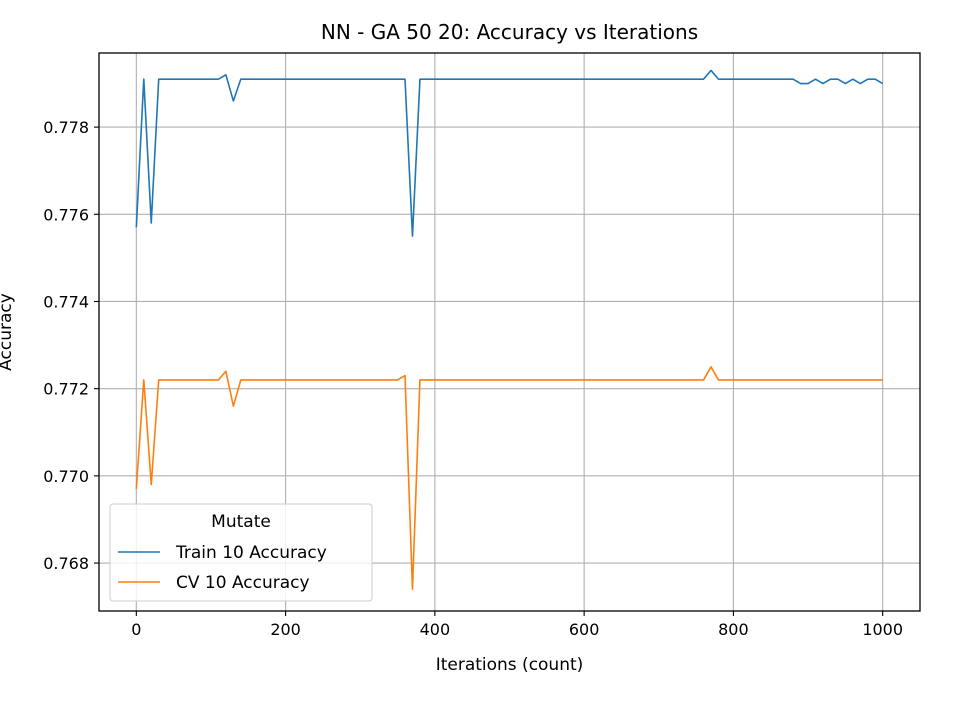 This screenshot has width=960, height=720. Describe the element at coordinates (66, 301) in the screenshot. I see `y-tick-label: 0.774` at that location.